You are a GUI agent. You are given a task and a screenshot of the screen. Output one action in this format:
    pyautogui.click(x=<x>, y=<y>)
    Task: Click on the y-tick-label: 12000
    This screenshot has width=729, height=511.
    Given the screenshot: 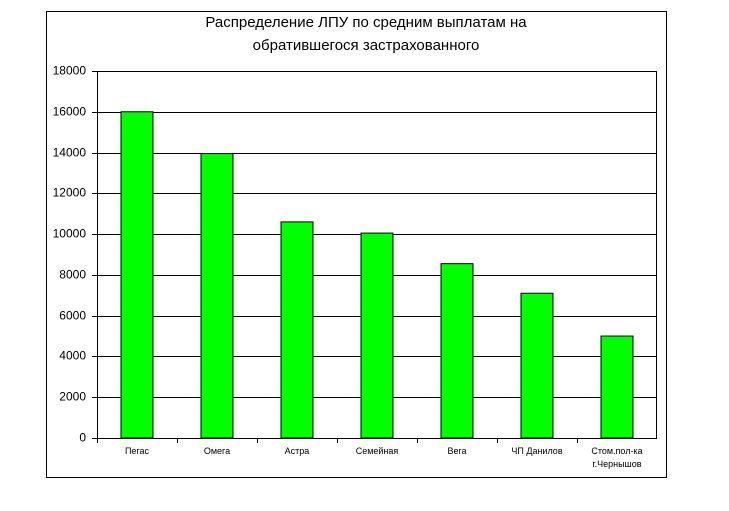 What is the action you would take?
    pyautogui.click(x=70, y=193)
    